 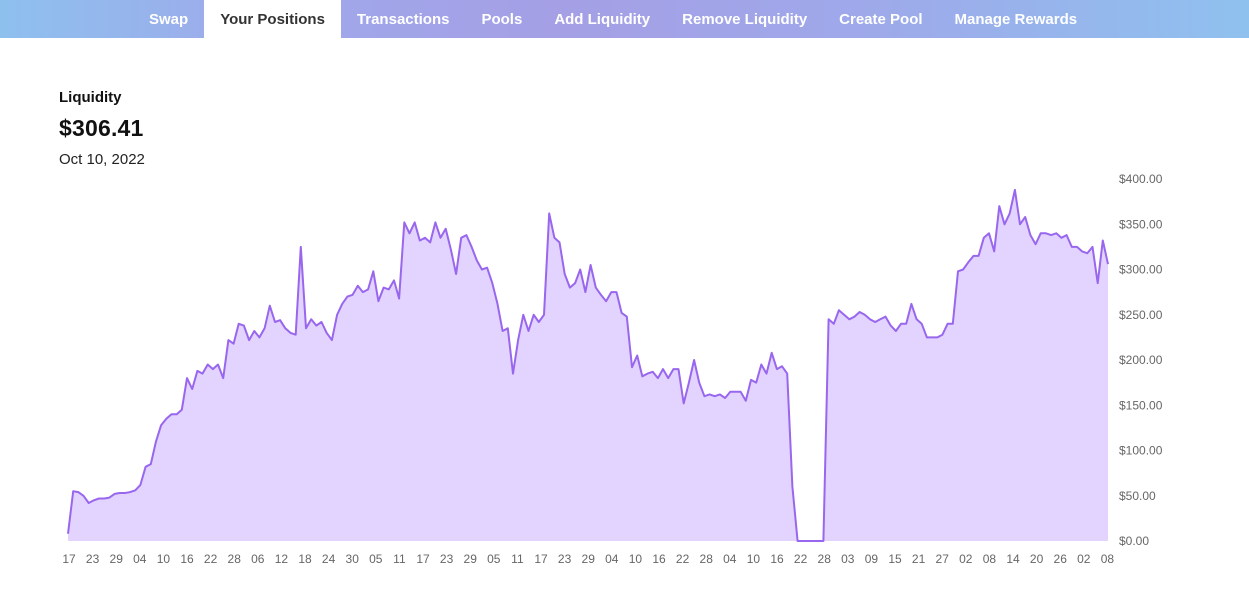 What do you see at coordinates (169, 19) in the screenshot?
I see `tab-swap: Swap` at bounding box center [169, 19].